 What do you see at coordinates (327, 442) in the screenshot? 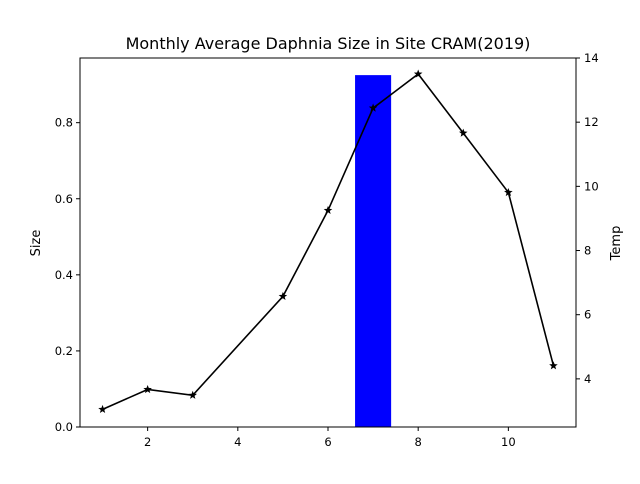
I see `x-tick-label: 6` at bounding box center [327, 442].